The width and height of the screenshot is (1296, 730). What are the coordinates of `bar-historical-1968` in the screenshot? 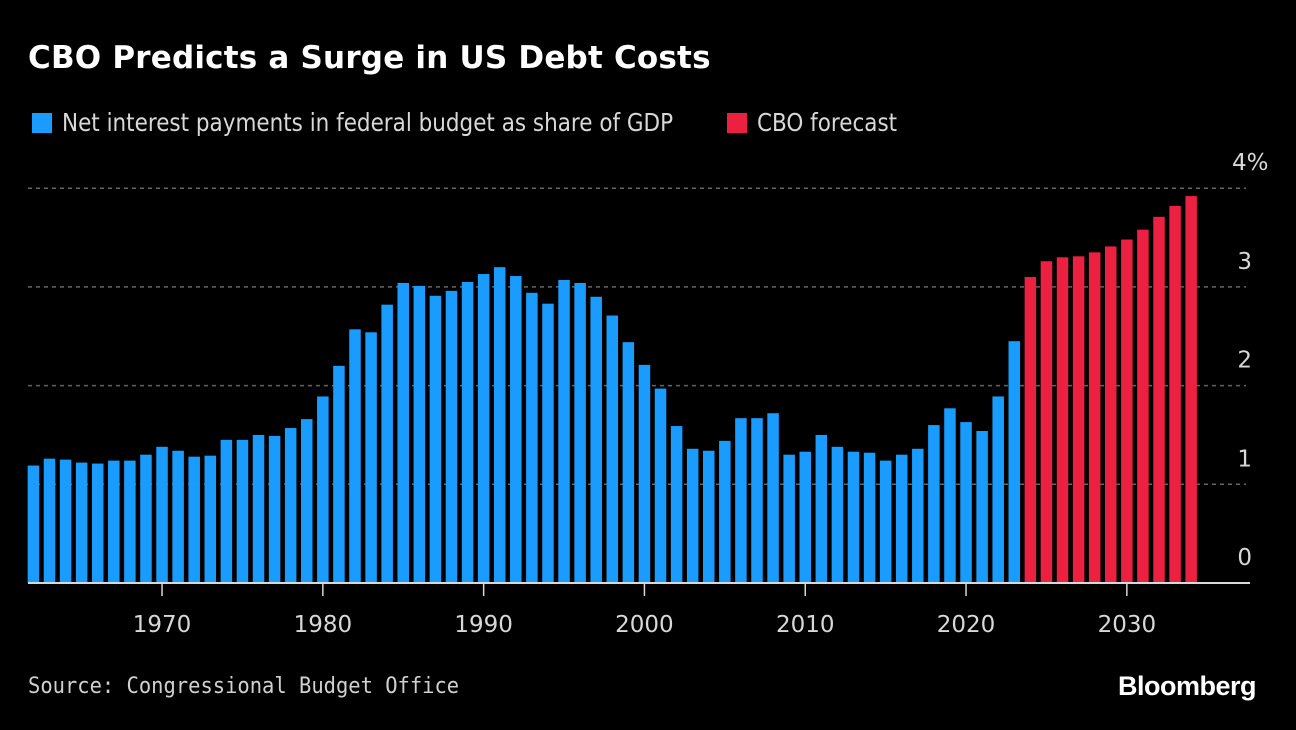 It's located at (130, 521).